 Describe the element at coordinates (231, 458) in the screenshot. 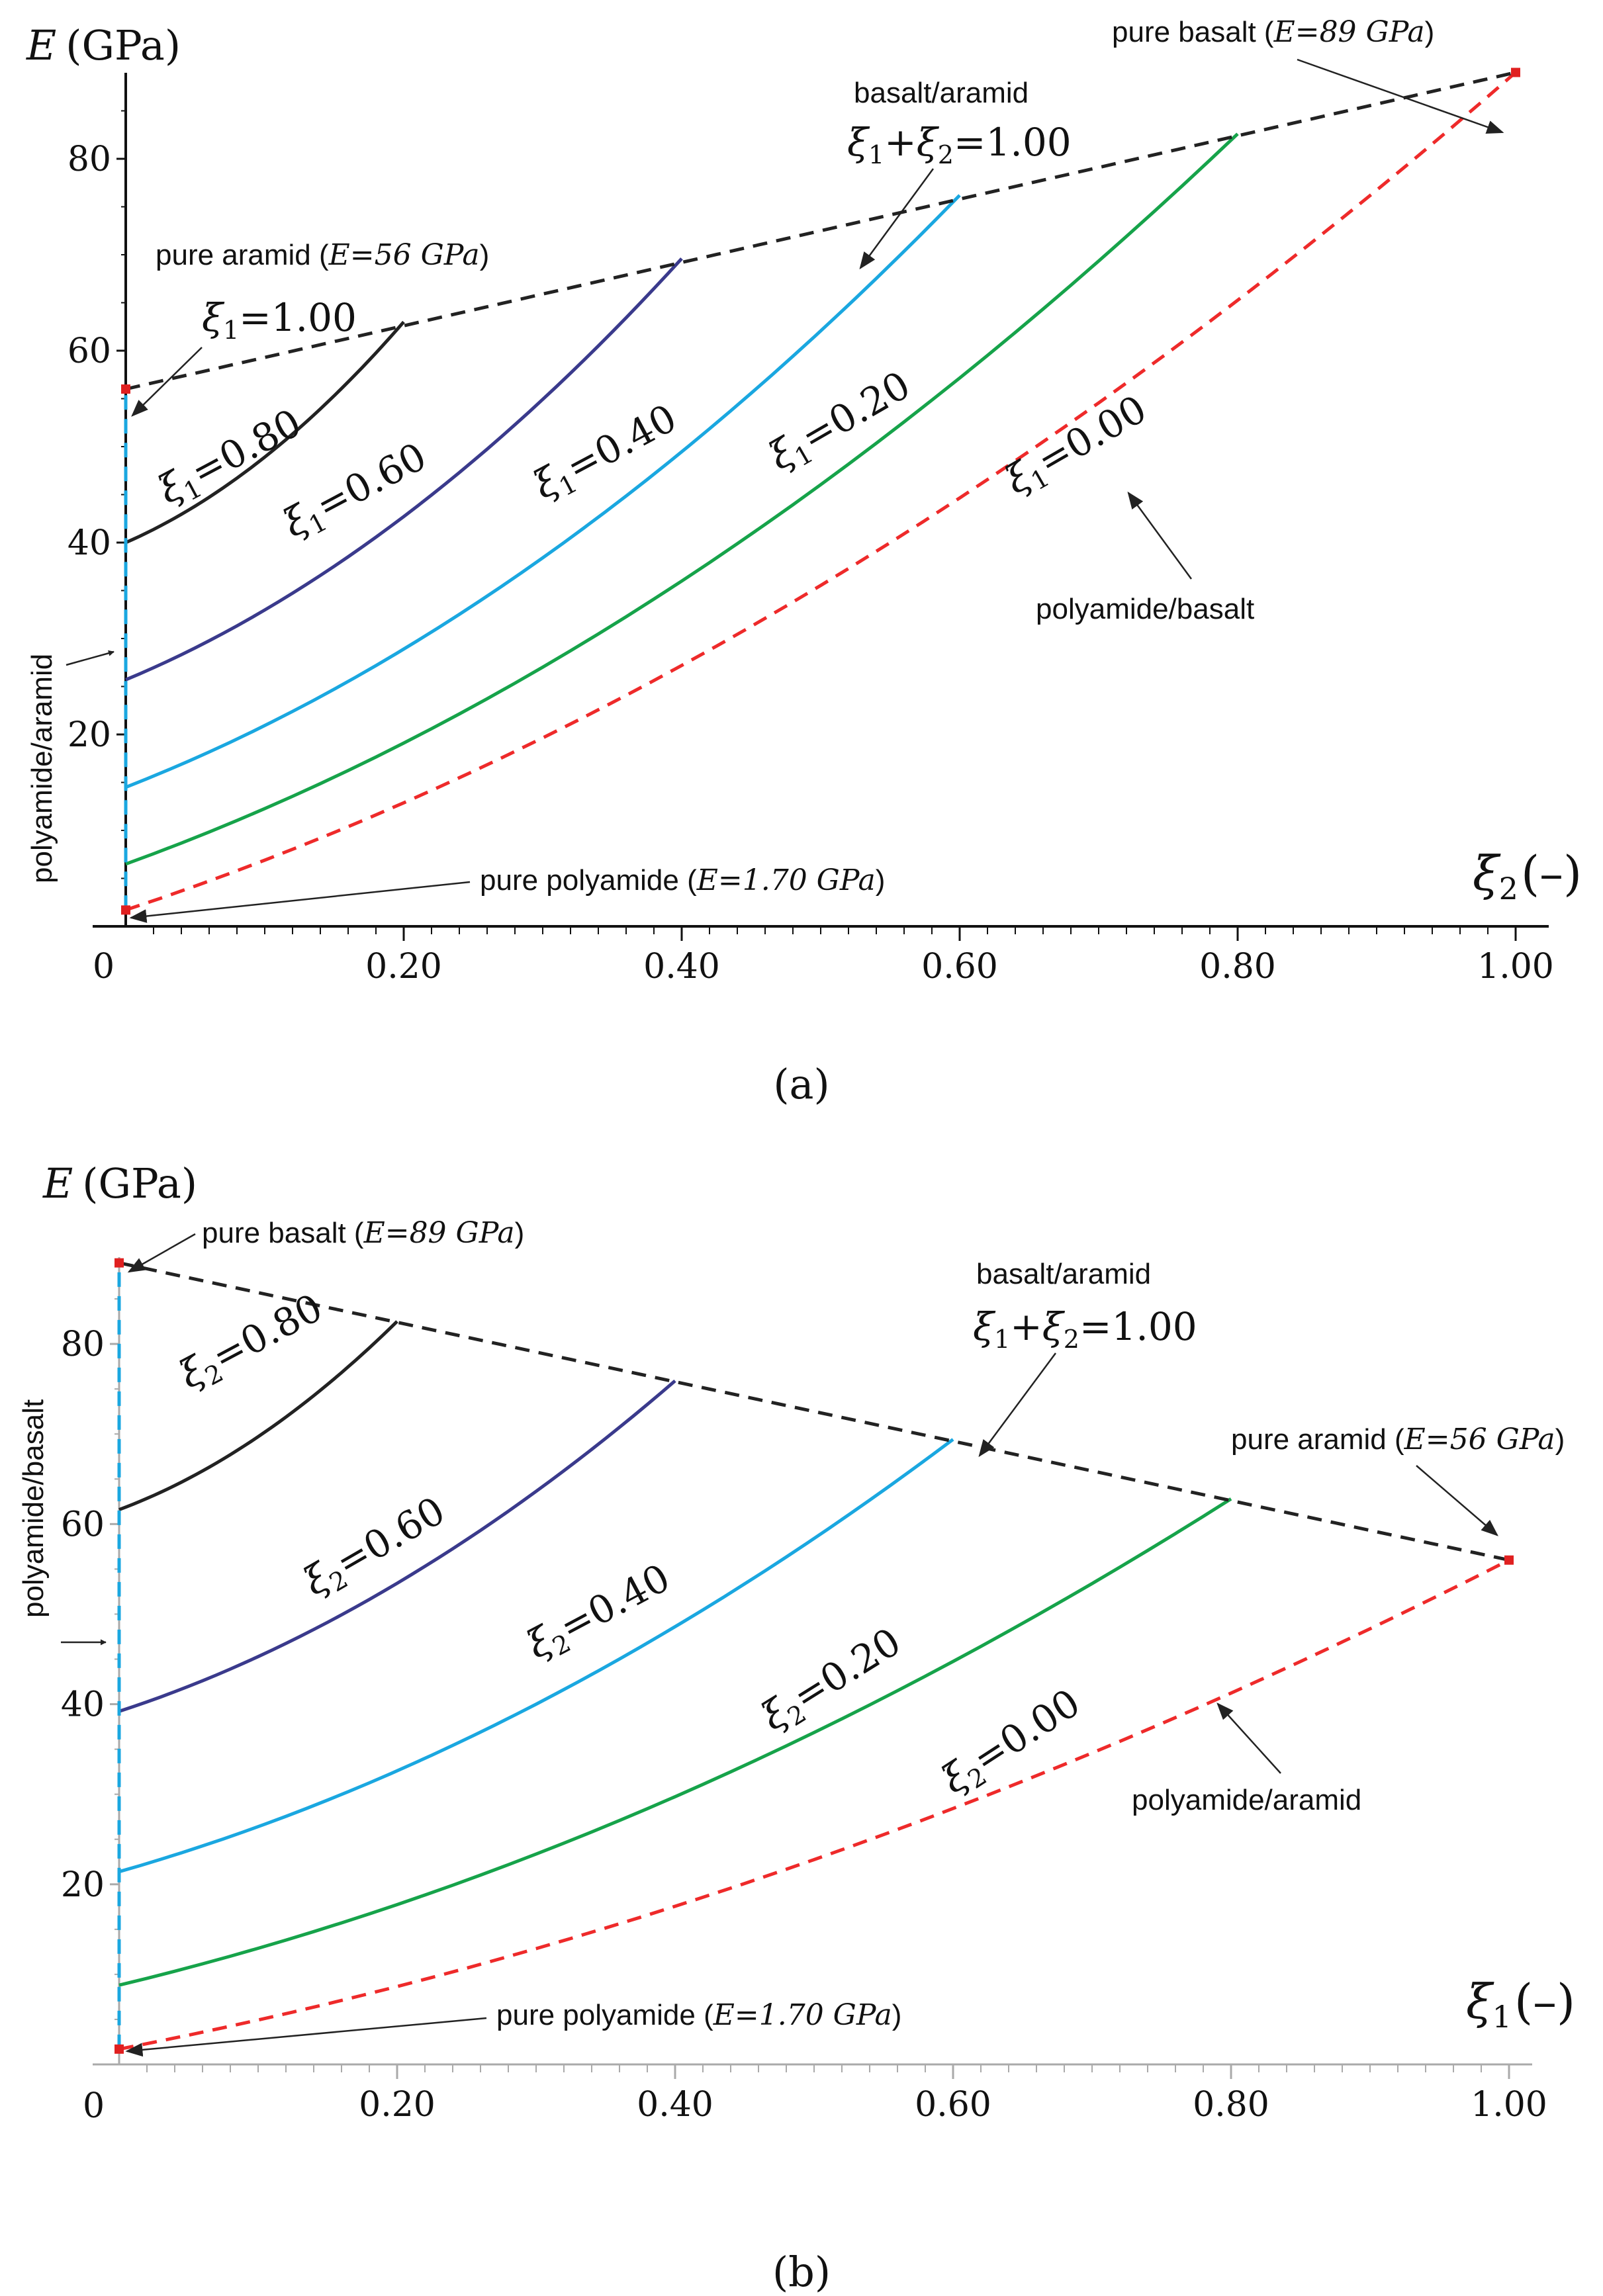

I see `curve-label-a-0: ξ1=0.80` at that location.